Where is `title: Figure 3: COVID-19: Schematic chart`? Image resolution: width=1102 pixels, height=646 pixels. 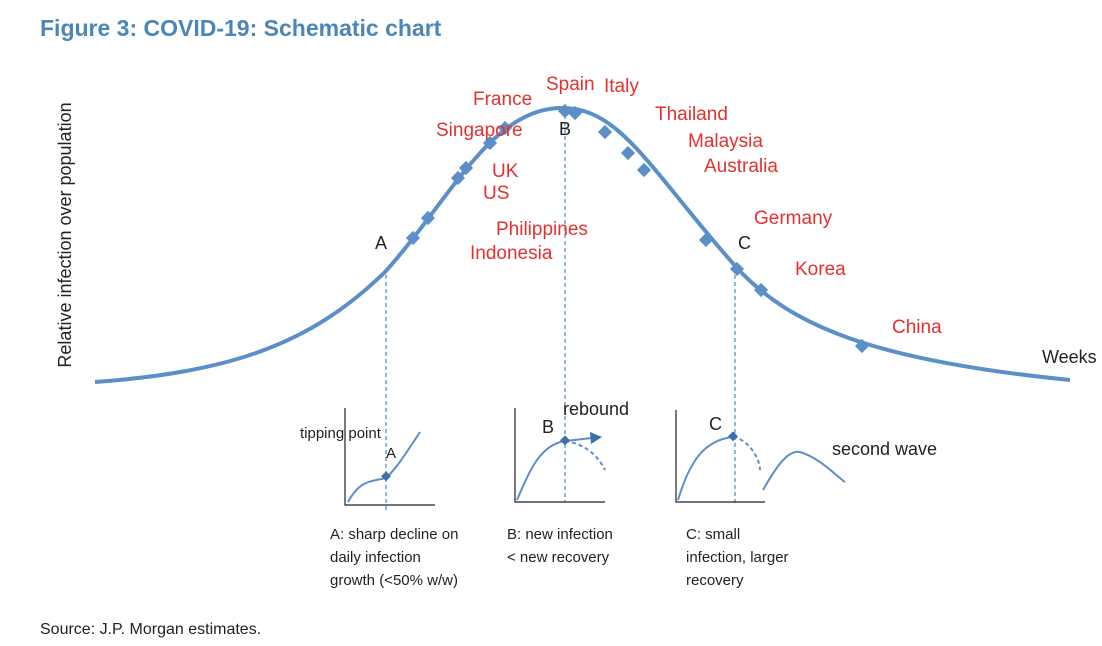
title: Figure 3: COVID-19: Schematic chart is located at coordinates (241, 28).